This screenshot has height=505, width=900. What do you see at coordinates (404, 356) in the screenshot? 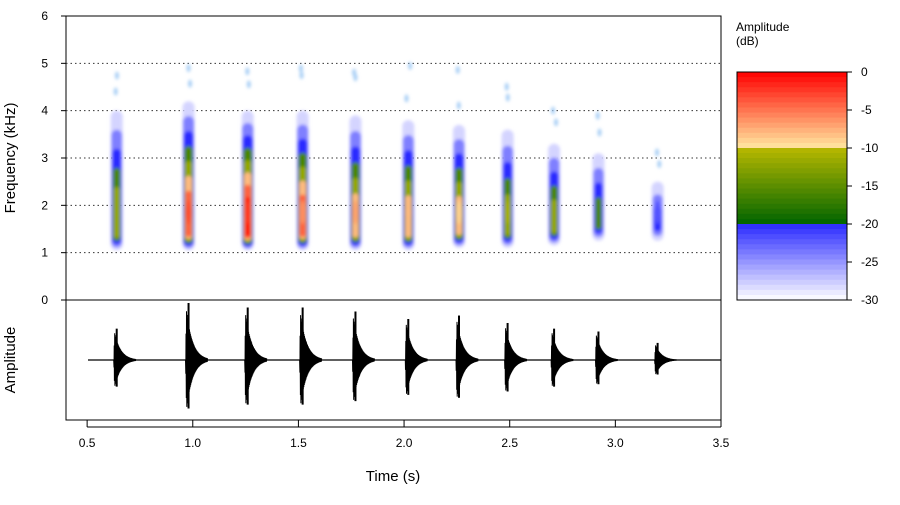
I see `waveform-marks` at bounding box center [404, 356].